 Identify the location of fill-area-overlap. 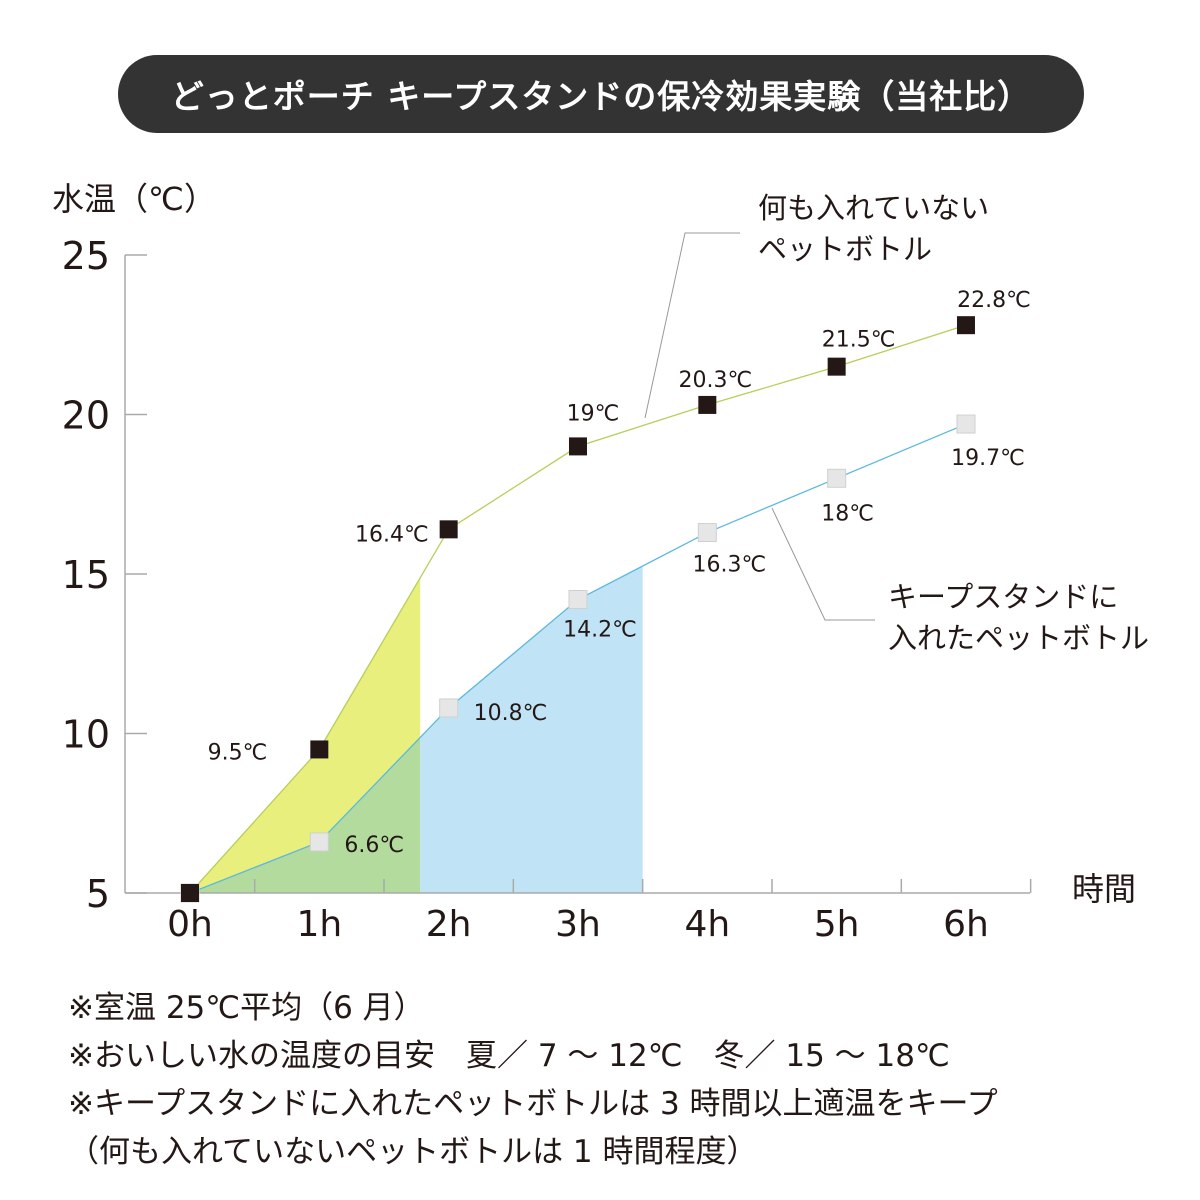
(305, 815).